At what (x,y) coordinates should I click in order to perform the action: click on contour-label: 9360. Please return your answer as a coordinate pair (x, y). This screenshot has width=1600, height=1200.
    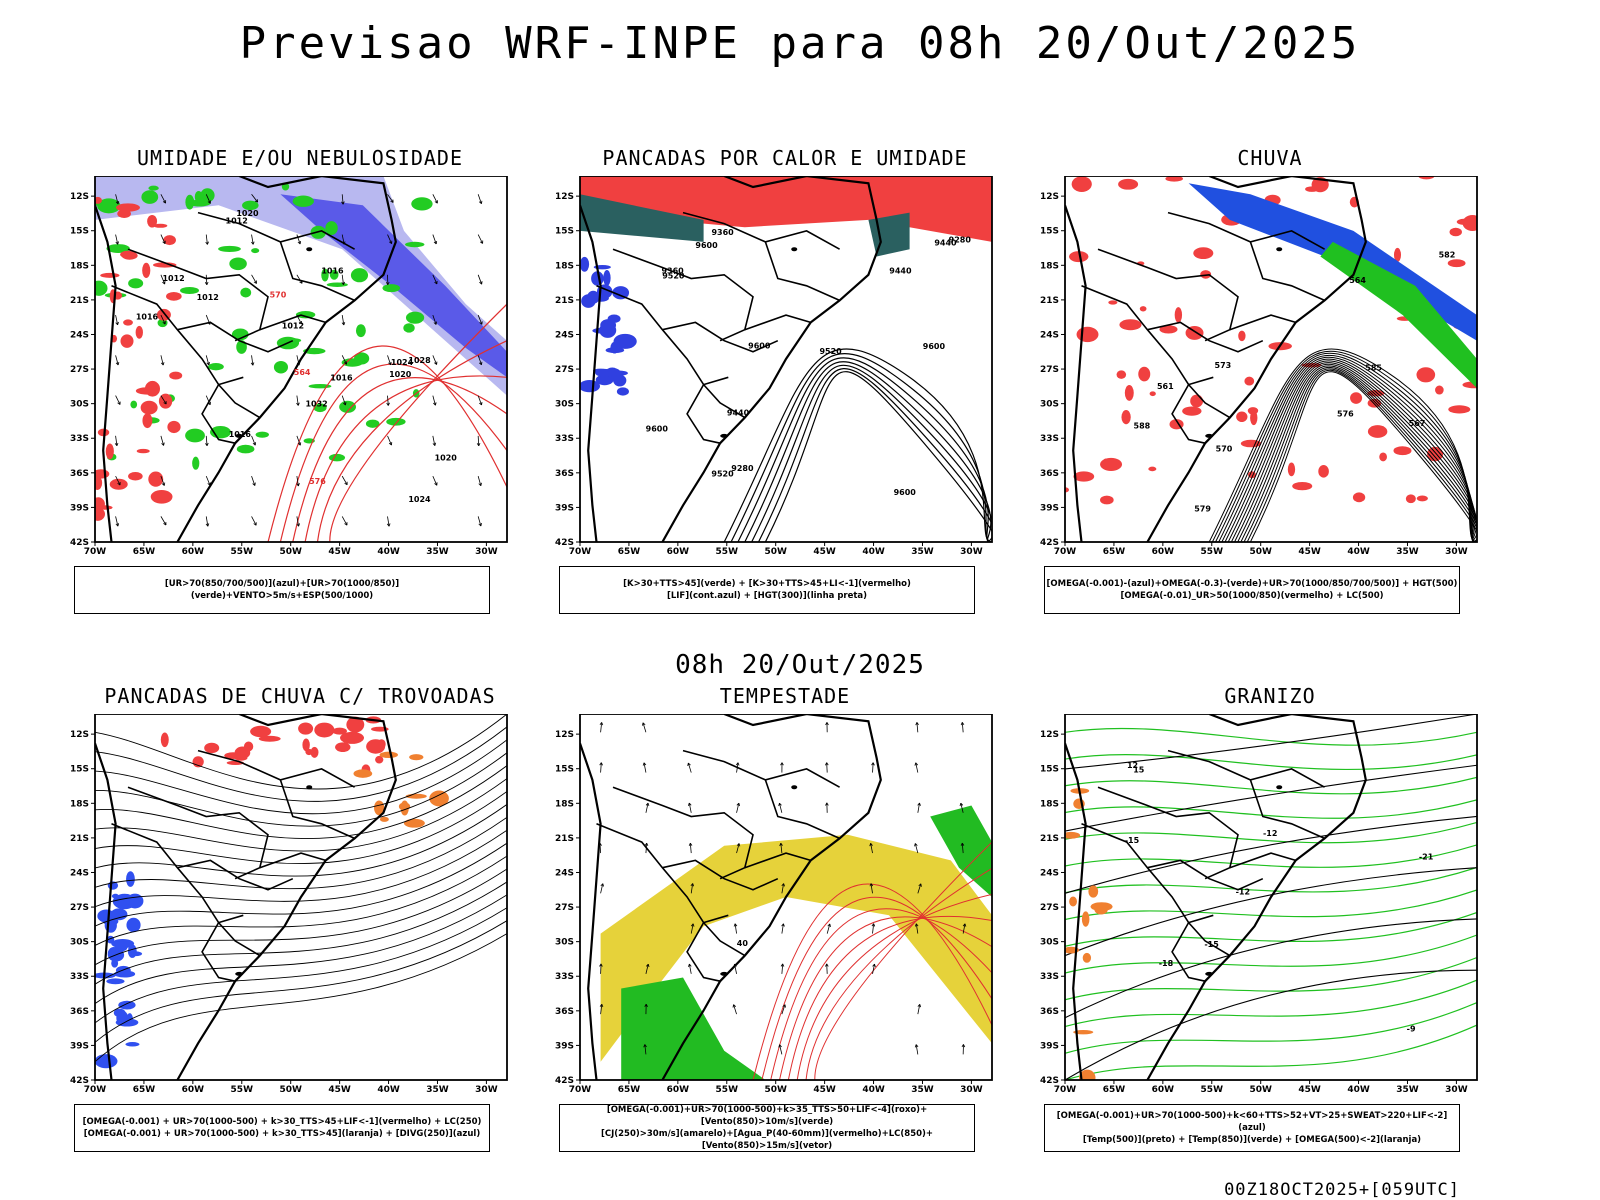
    Looking at the image, I should click on (672, 271).